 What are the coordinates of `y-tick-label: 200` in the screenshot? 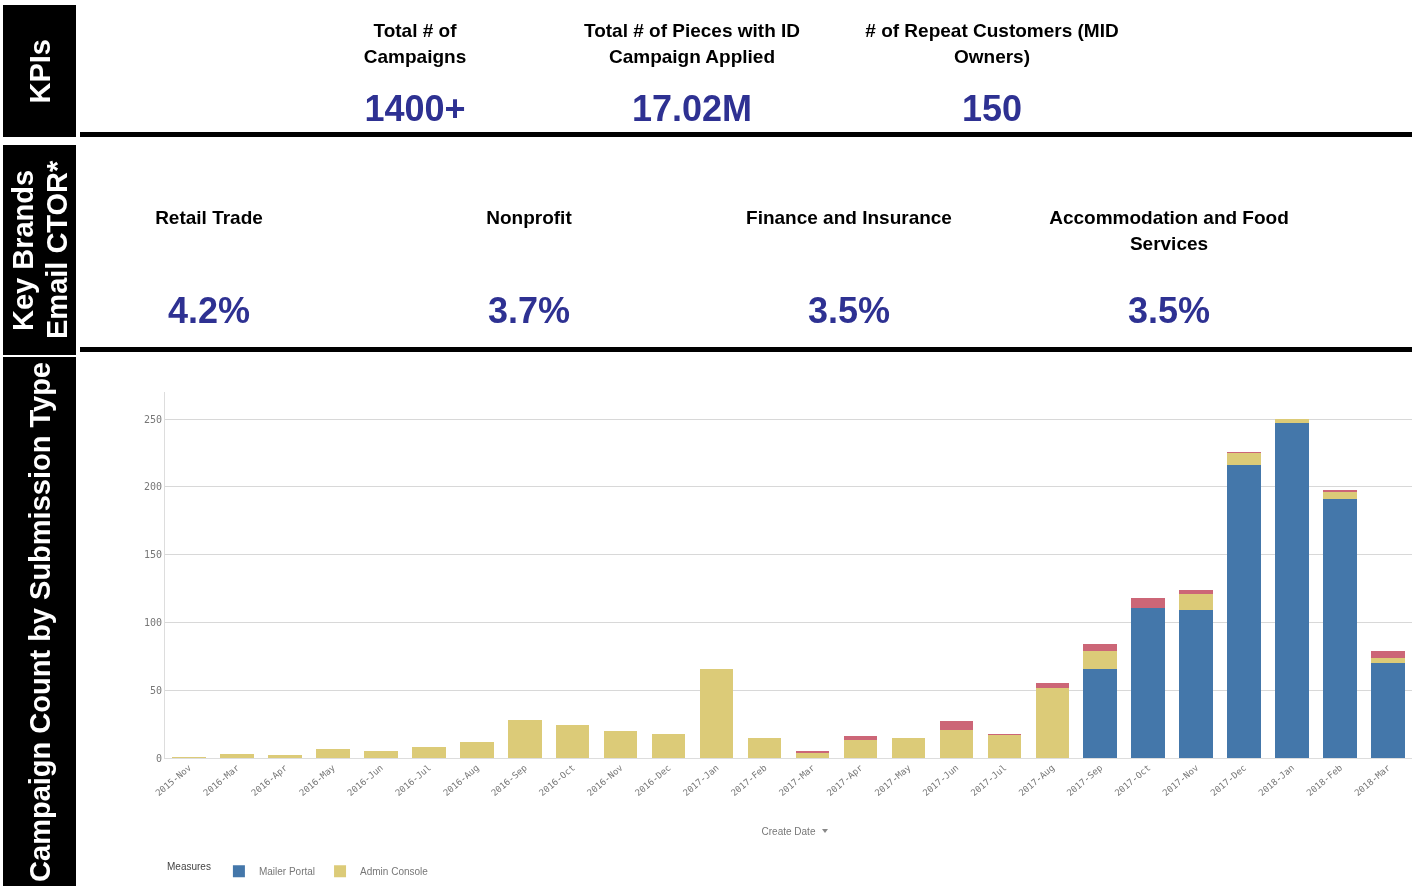 It's located at (152, 487).